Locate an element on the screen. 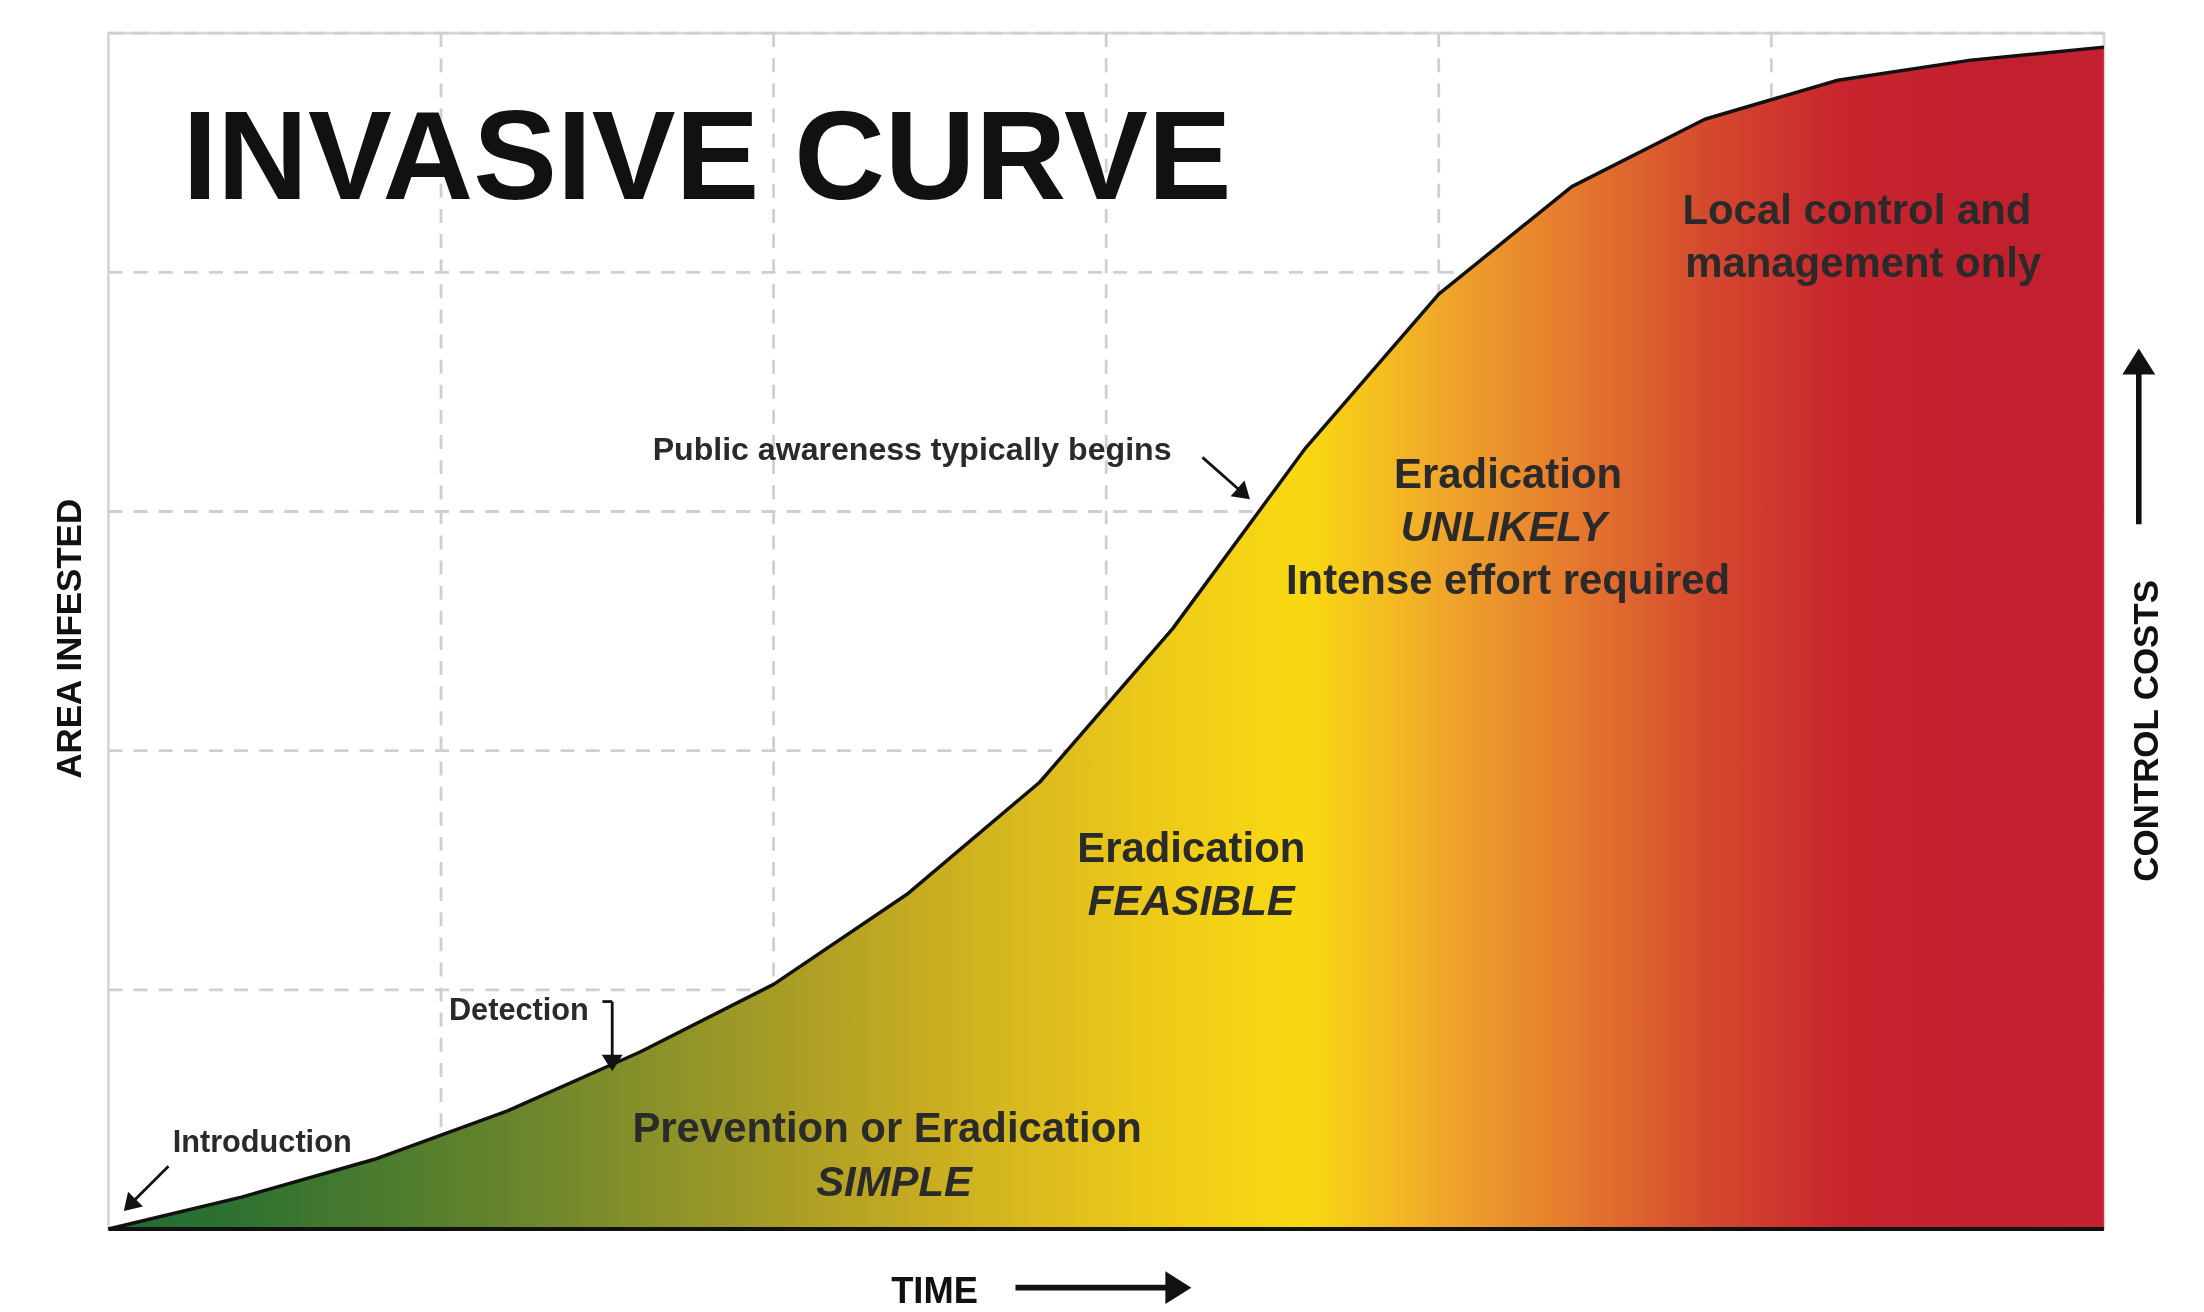 The width and height of the screenshot is (2204, 1312). annotation: Detection is located at coordinates (518, 1009).